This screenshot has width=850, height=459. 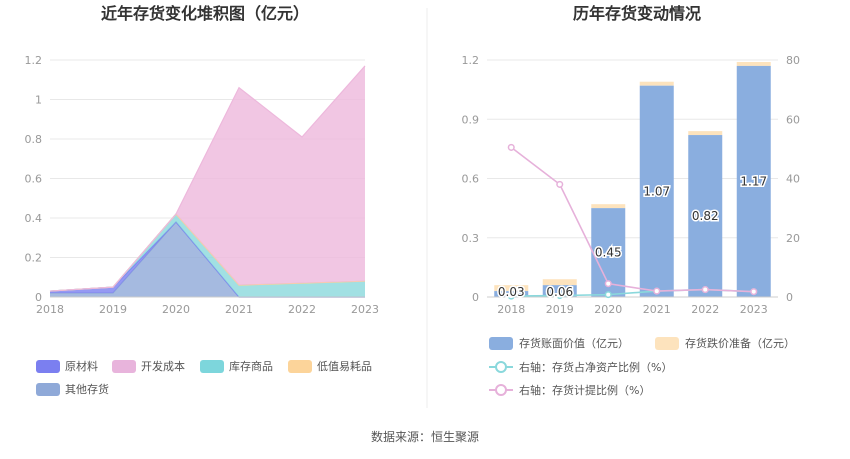 I want to click on bar-data-label: 0.45, so click(x=608, y=253).